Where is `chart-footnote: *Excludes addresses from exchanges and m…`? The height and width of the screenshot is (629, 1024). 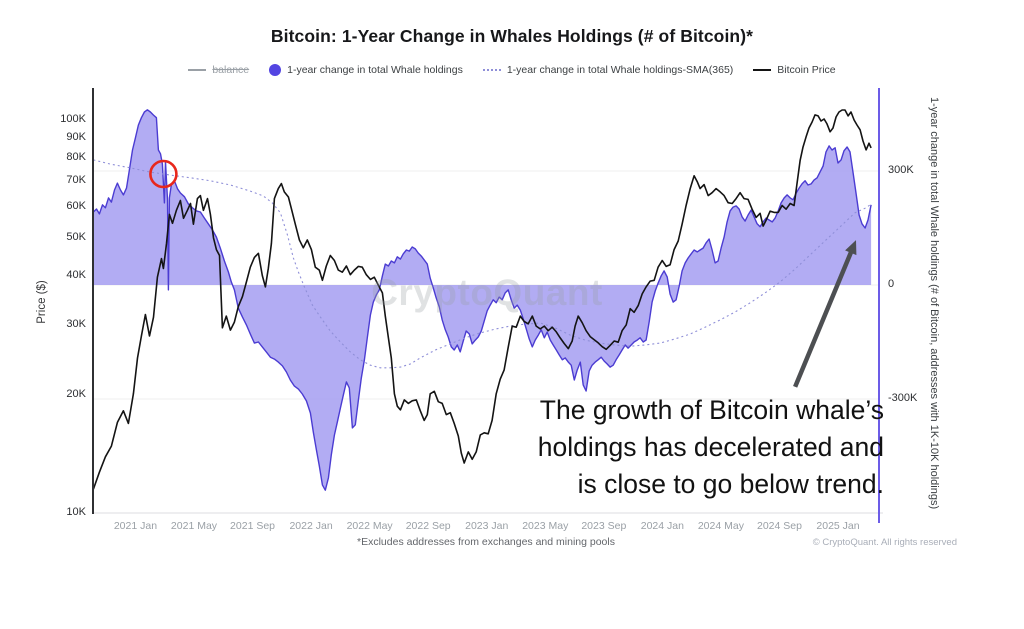
chart-footnote: *Excludes addresses from exchanges and m… is located at coordinates (486, 542).